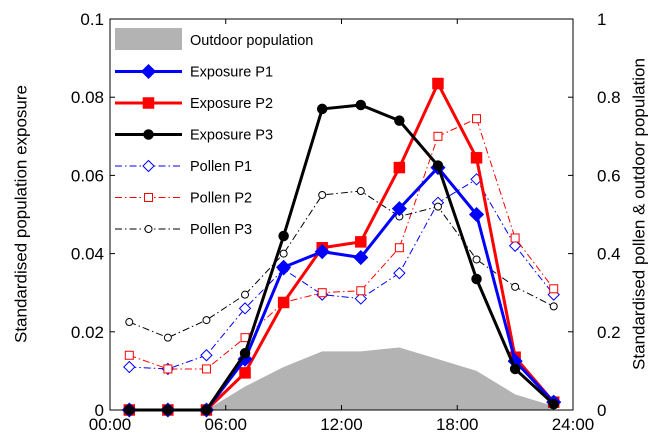 This screenshot has height=441, width=654. Describe the element at coordinates (609, 254) in the screenshot. I see `y-right-tick-label: 0.4` at that location.